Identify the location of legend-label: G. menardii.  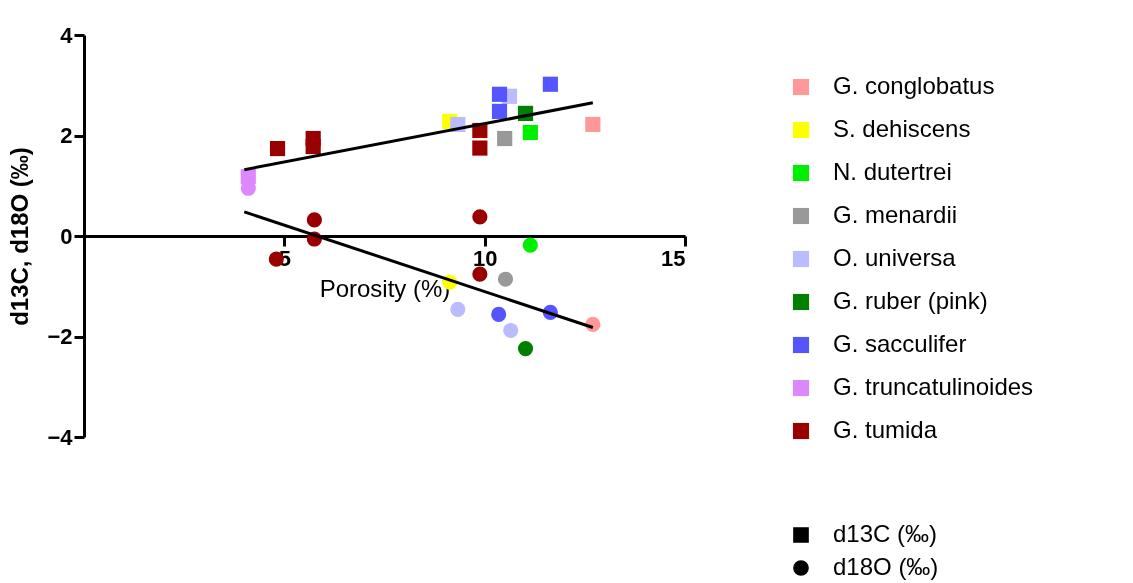
(895, 214).